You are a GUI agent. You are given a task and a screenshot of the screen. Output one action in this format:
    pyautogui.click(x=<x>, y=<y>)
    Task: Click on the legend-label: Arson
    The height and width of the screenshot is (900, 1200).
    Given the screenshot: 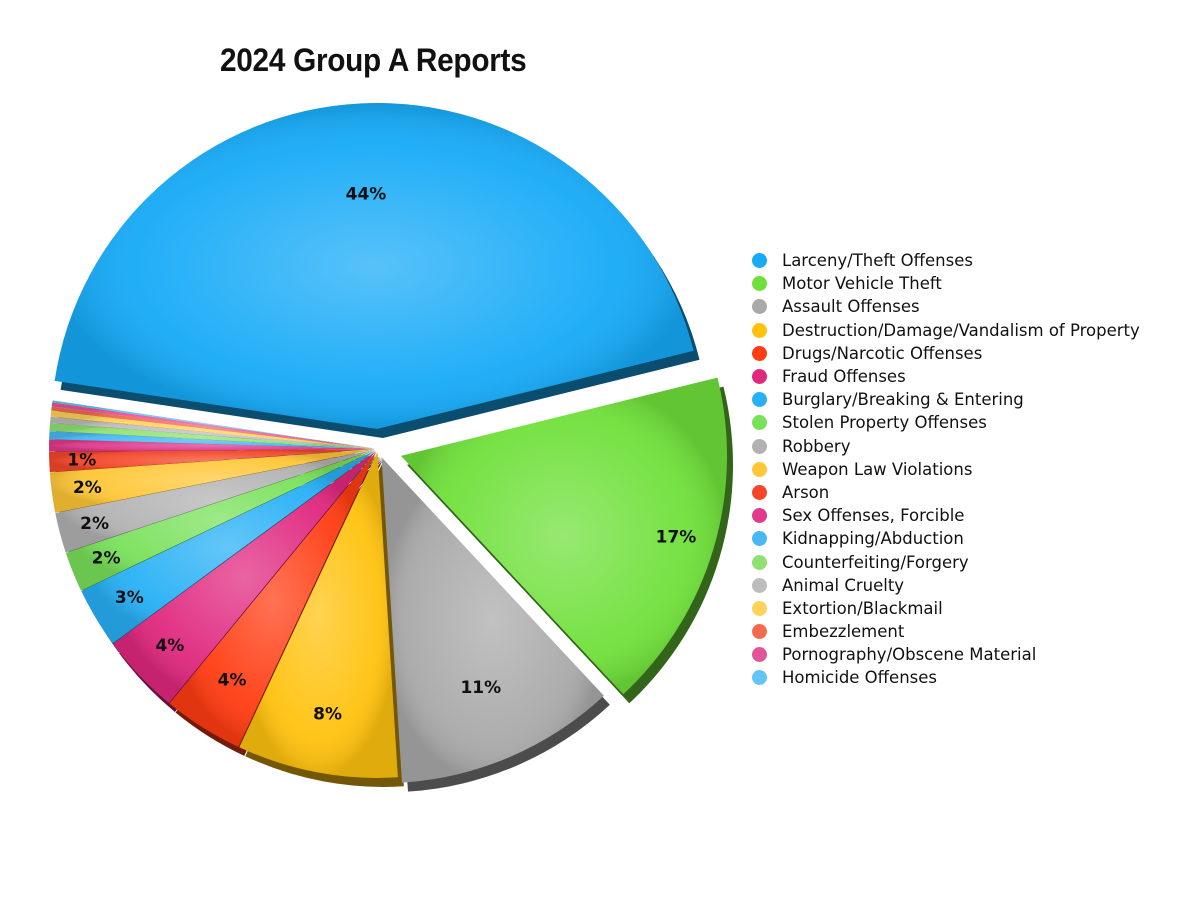 What is the action you would take?
    pyautogui.click(x=806, y=492)
    